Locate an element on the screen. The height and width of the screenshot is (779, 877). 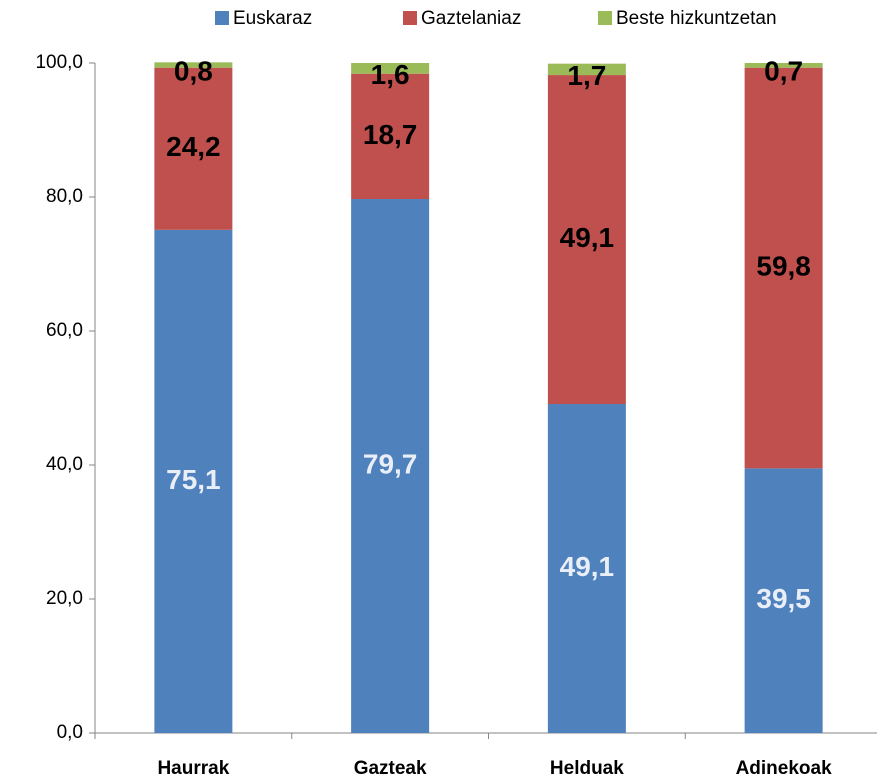
data-label: 1,7 is located at coordinates (586, 75).